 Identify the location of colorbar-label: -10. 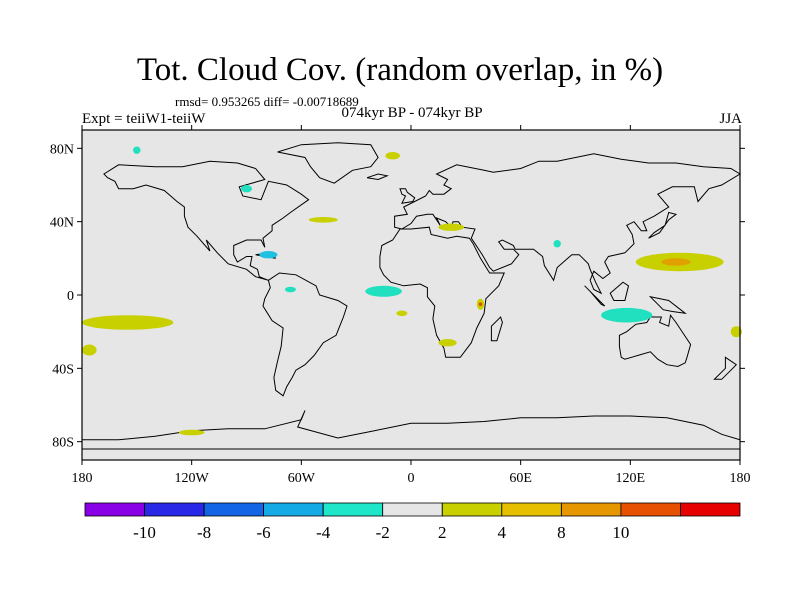
(144, 532).